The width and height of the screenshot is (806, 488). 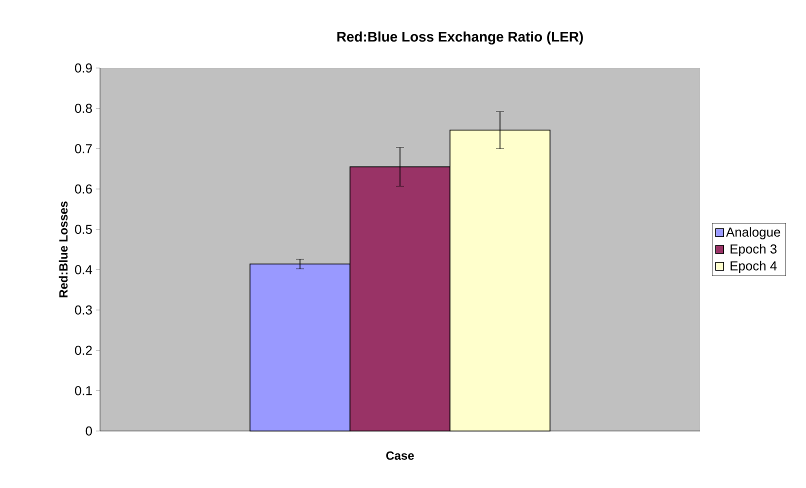 What do you see at coordinates (83, 189) in the screenshot?
I see `y-tick-label: 0.6` at bounding box center [83, 189].